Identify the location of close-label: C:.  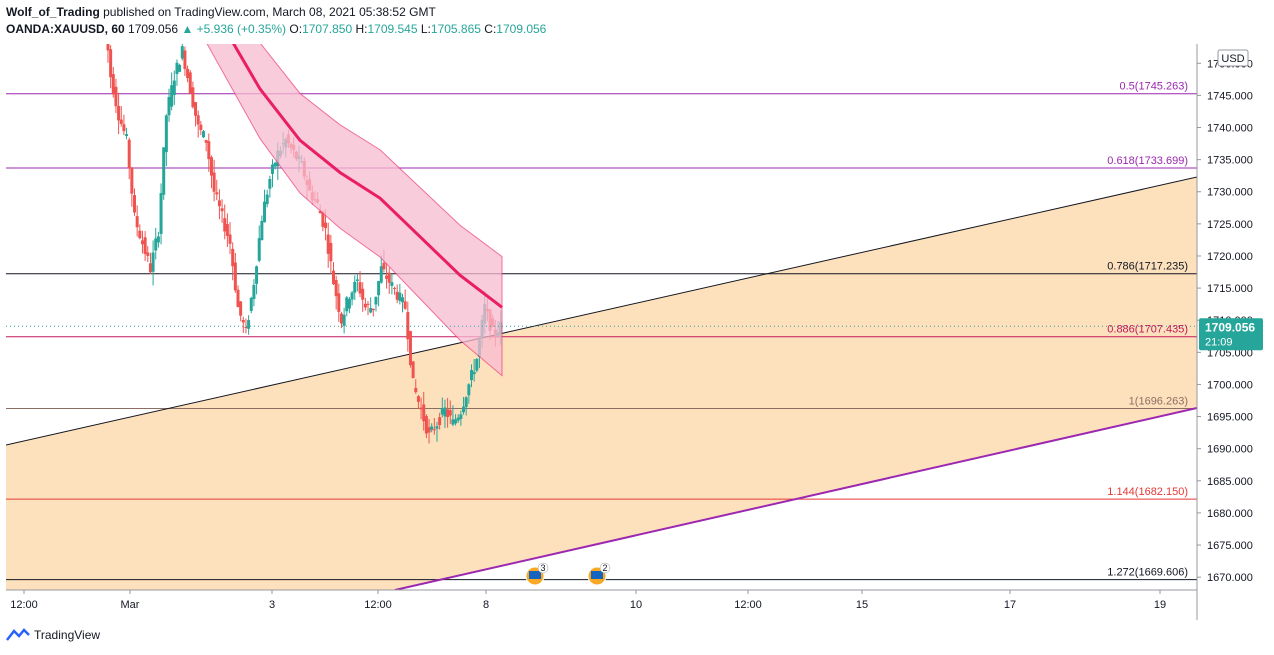
(490, 29).